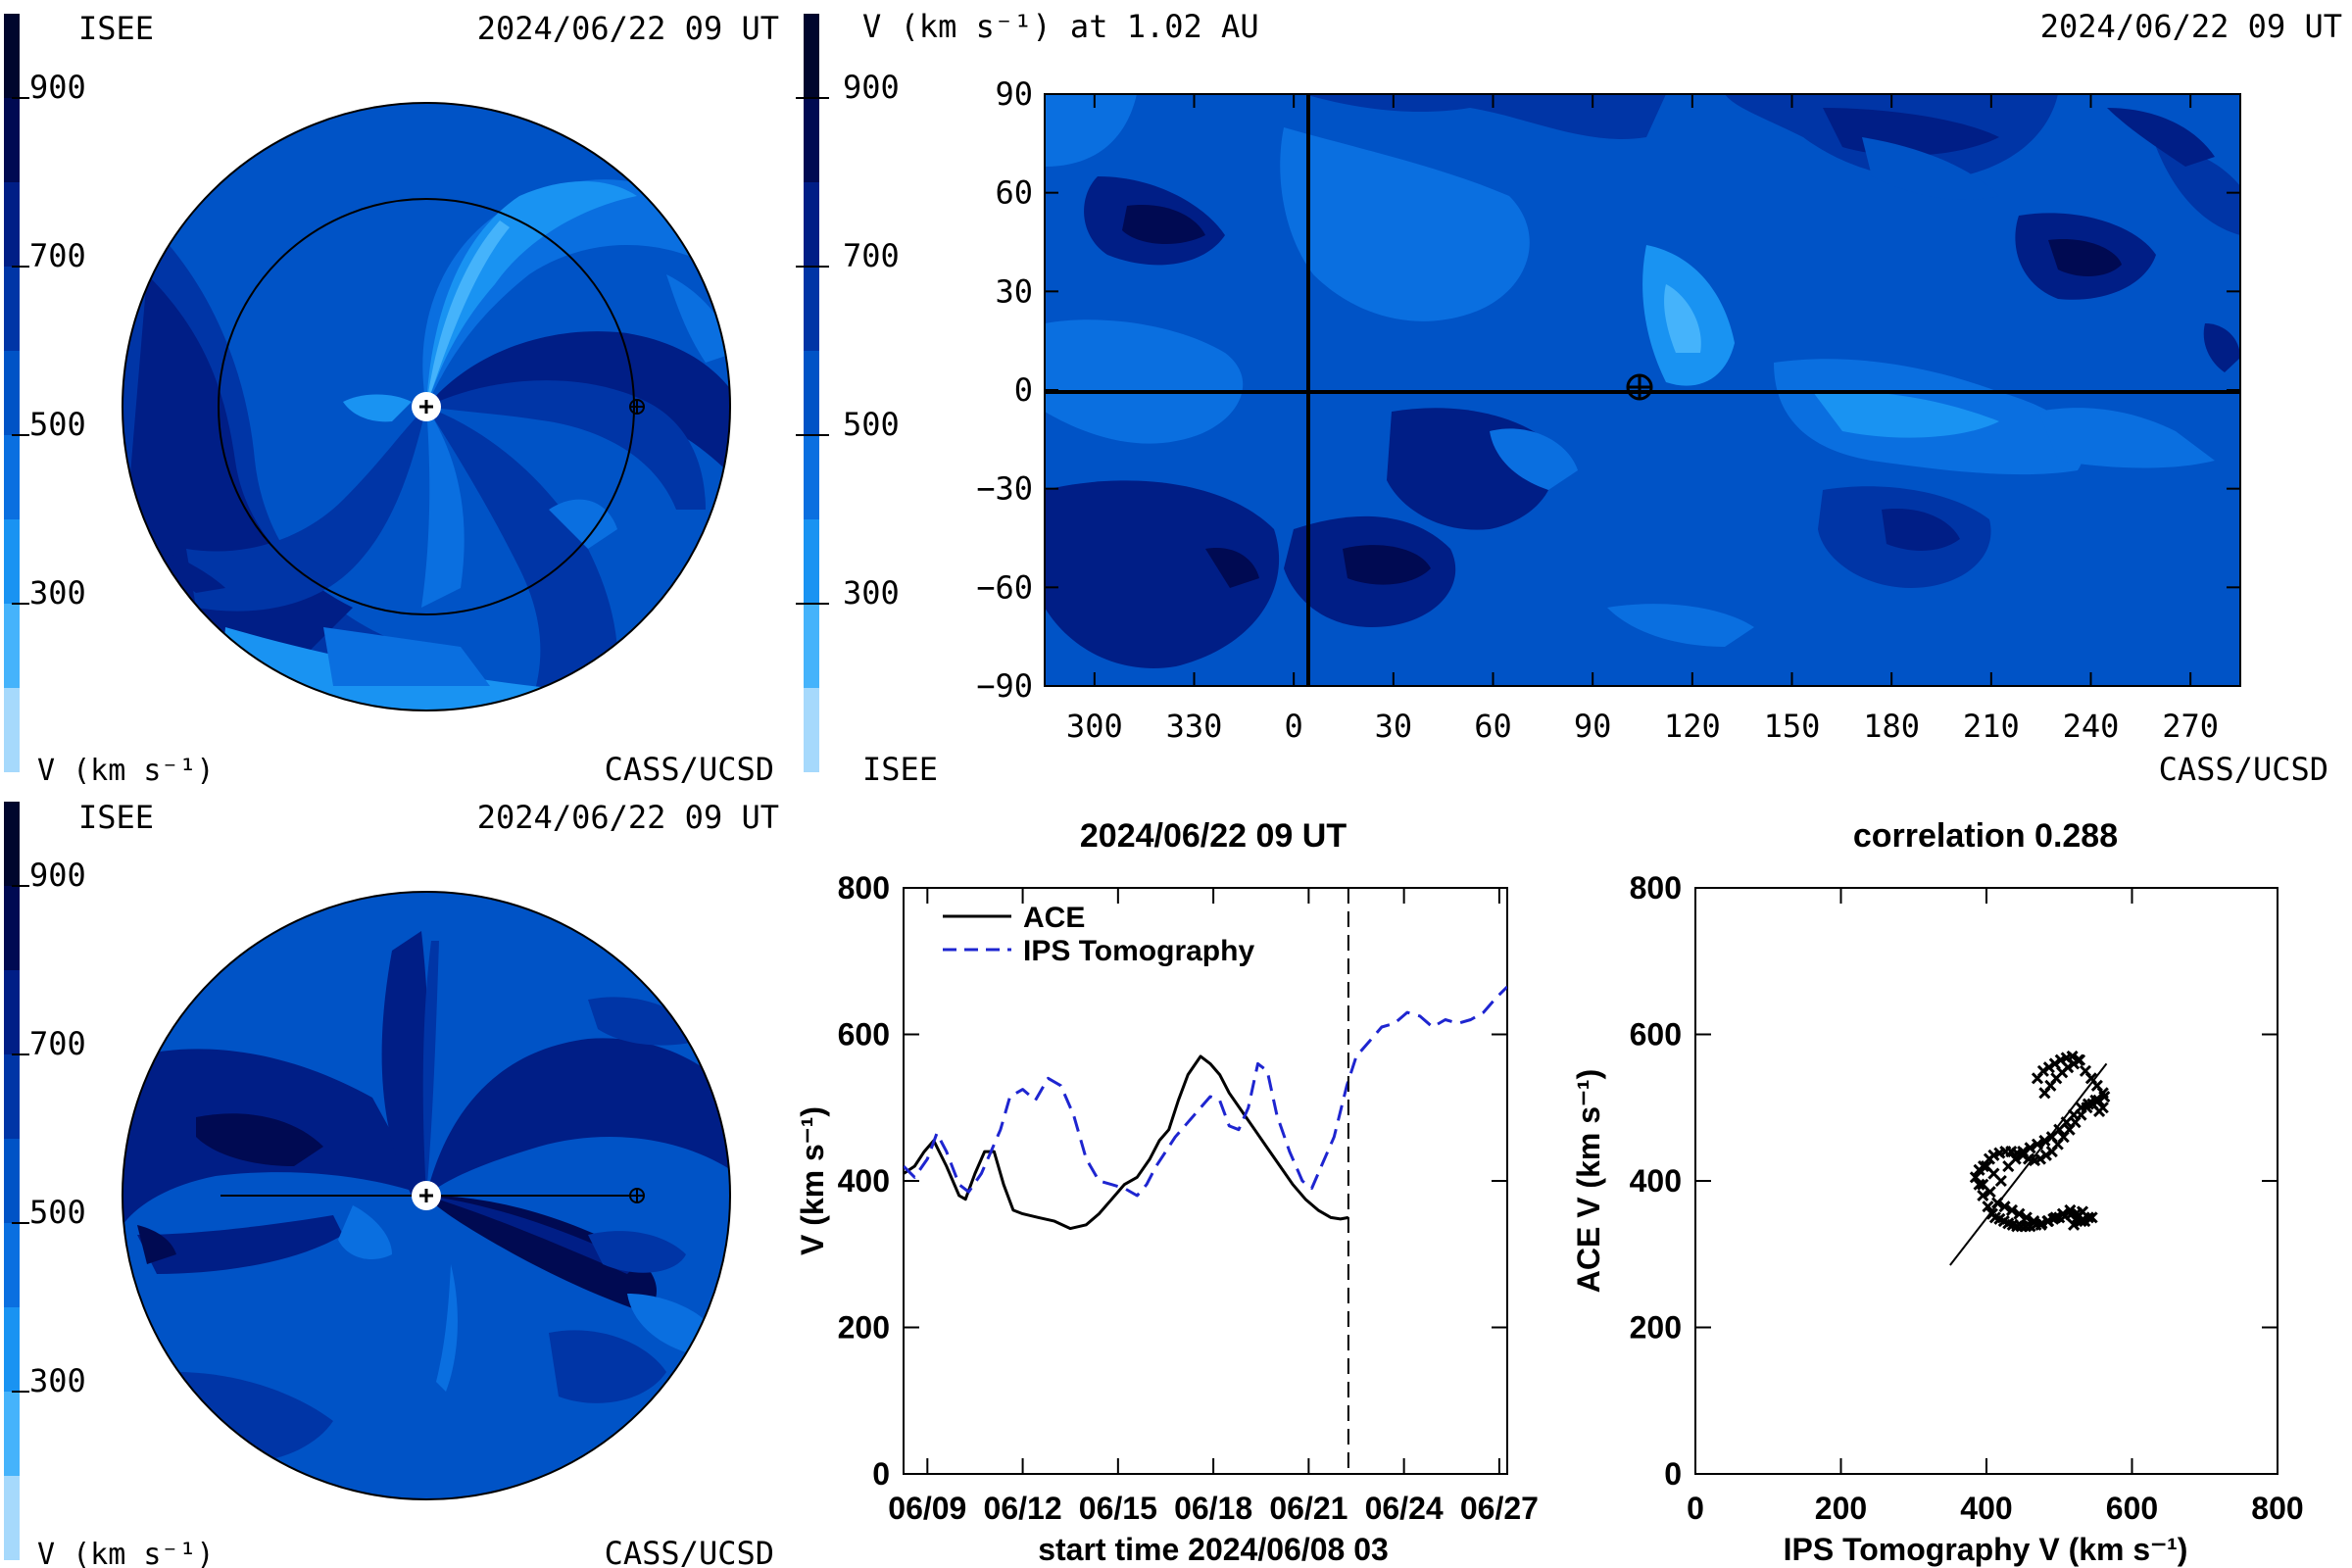 This screenshot has height=1568, width=2352. What do you see at coordinates (2132, 1508) in the screenshot?
I see `sc-x-tick-label: 600` at bounding box center [2132, 1508].